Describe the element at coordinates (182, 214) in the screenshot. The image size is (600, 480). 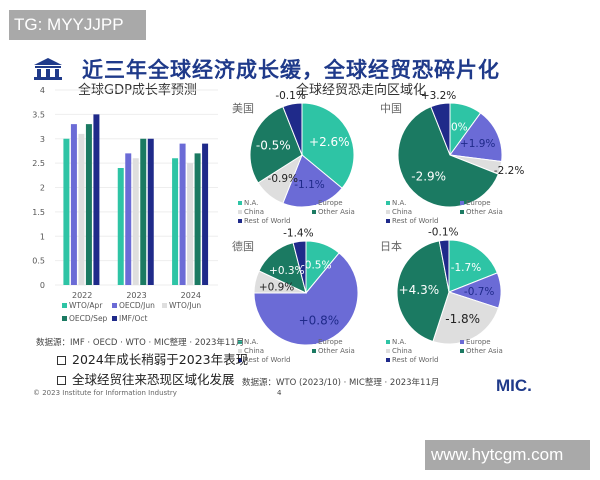
I see `bar-oecd-jun-2024` at that location.